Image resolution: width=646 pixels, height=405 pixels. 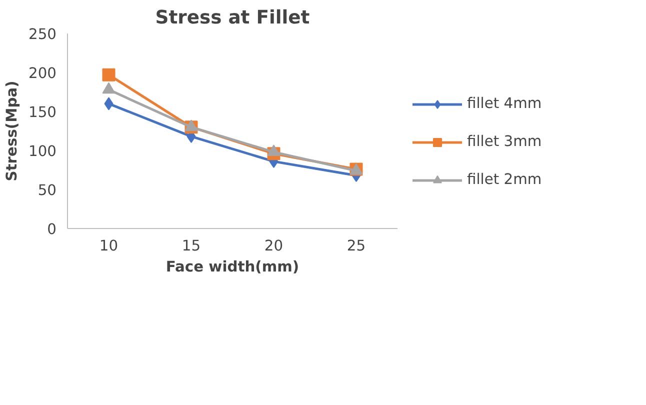 I want to click on x-tick-label: 20, so click(x=274, y=246).